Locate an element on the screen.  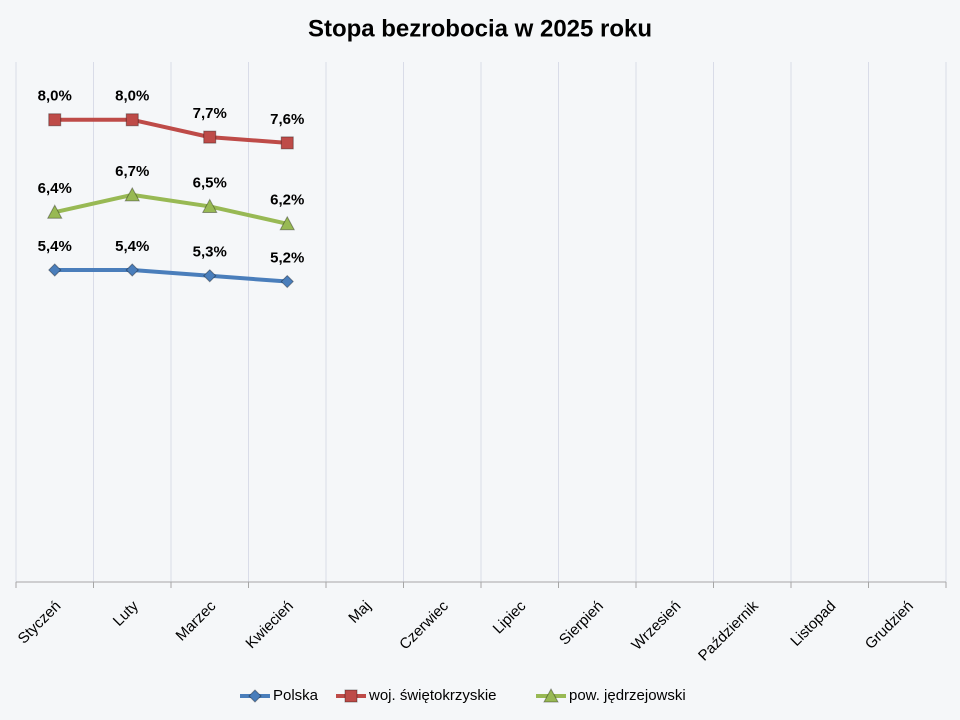
legend-label: Polska is located at coordinates (296, 695).